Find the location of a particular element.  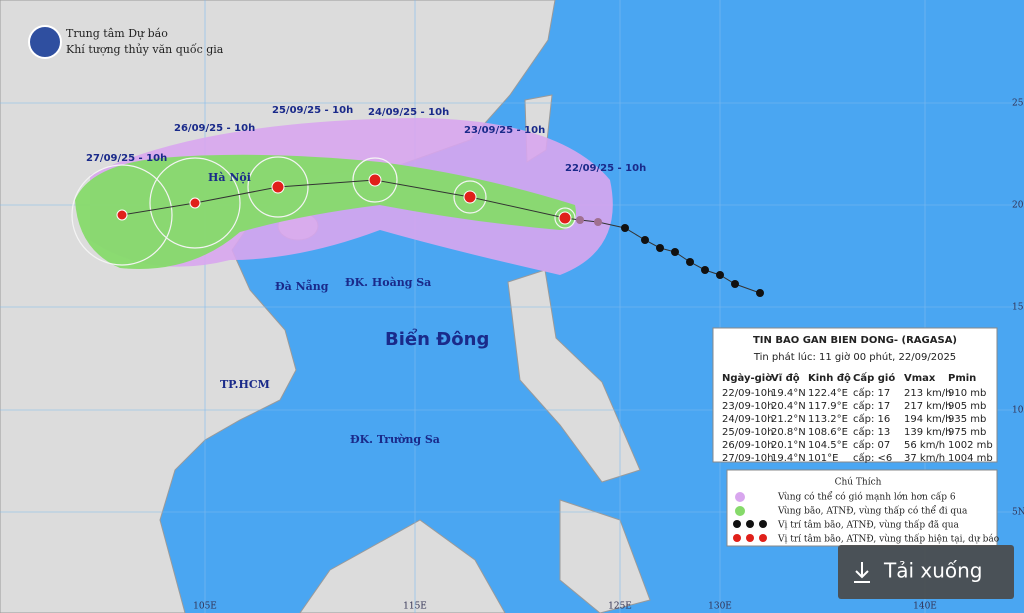

table-cell: 975 mb is located at coordinates (967, 432).